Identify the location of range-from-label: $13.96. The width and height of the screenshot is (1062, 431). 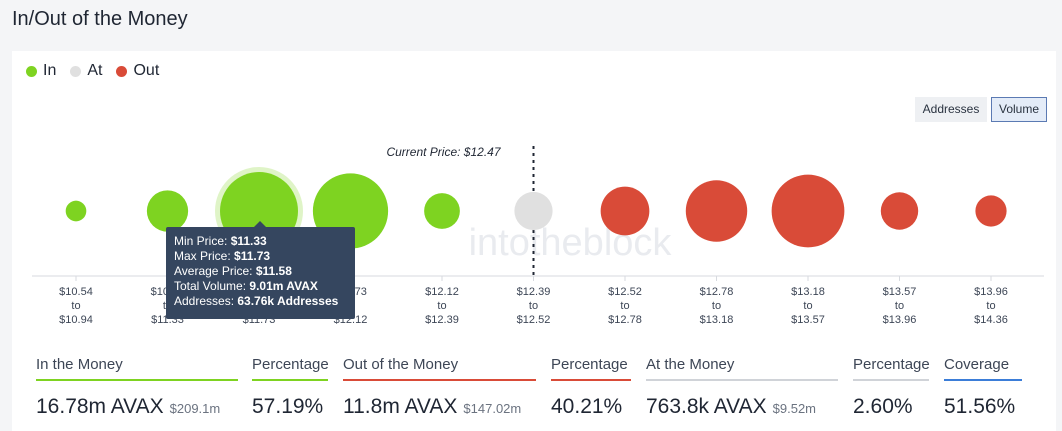
(991, 292).